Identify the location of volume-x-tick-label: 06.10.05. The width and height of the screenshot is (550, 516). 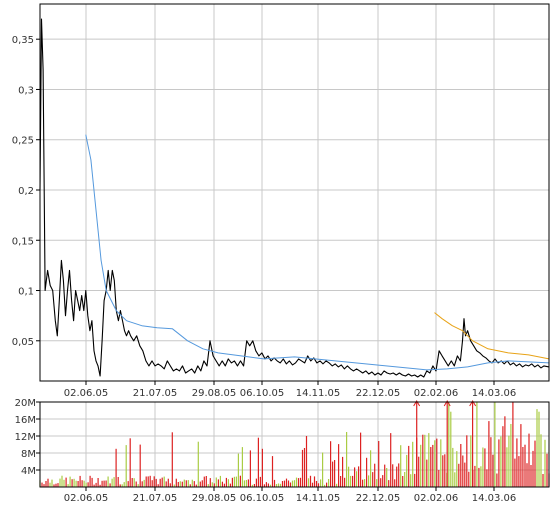
(262, 498).